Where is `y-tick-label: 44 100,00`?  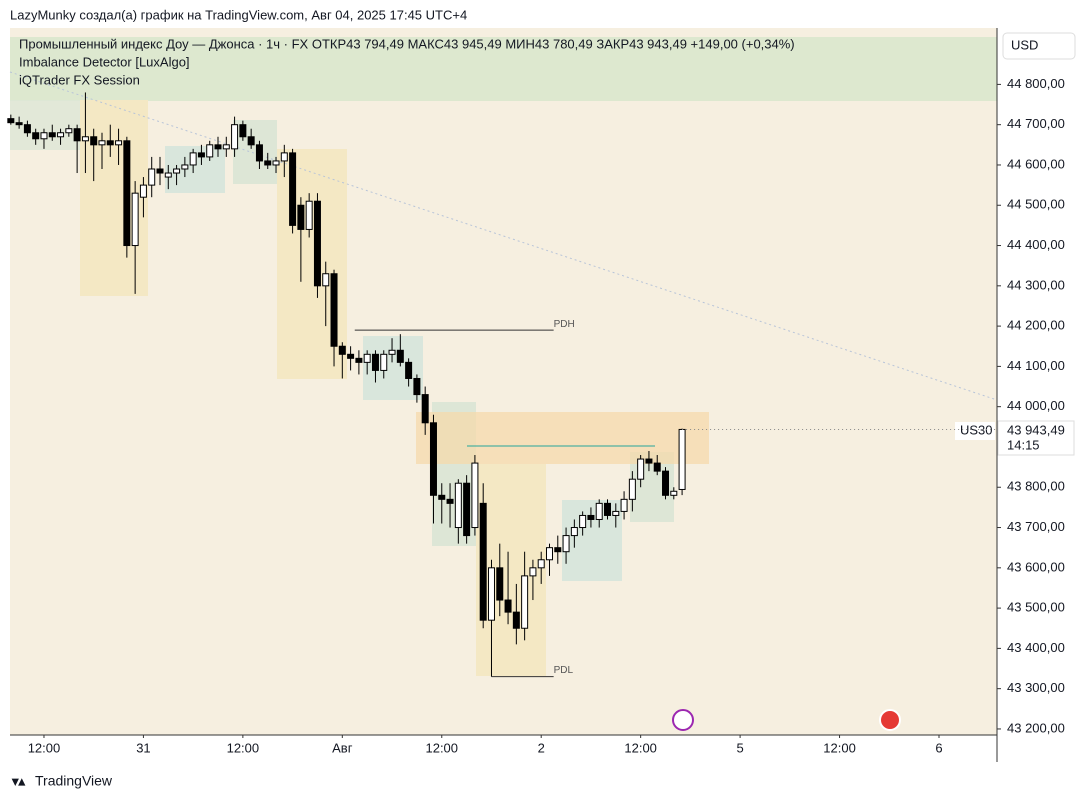 y-tick-label: 44 100,00 is located at coordinates (1036, 365).